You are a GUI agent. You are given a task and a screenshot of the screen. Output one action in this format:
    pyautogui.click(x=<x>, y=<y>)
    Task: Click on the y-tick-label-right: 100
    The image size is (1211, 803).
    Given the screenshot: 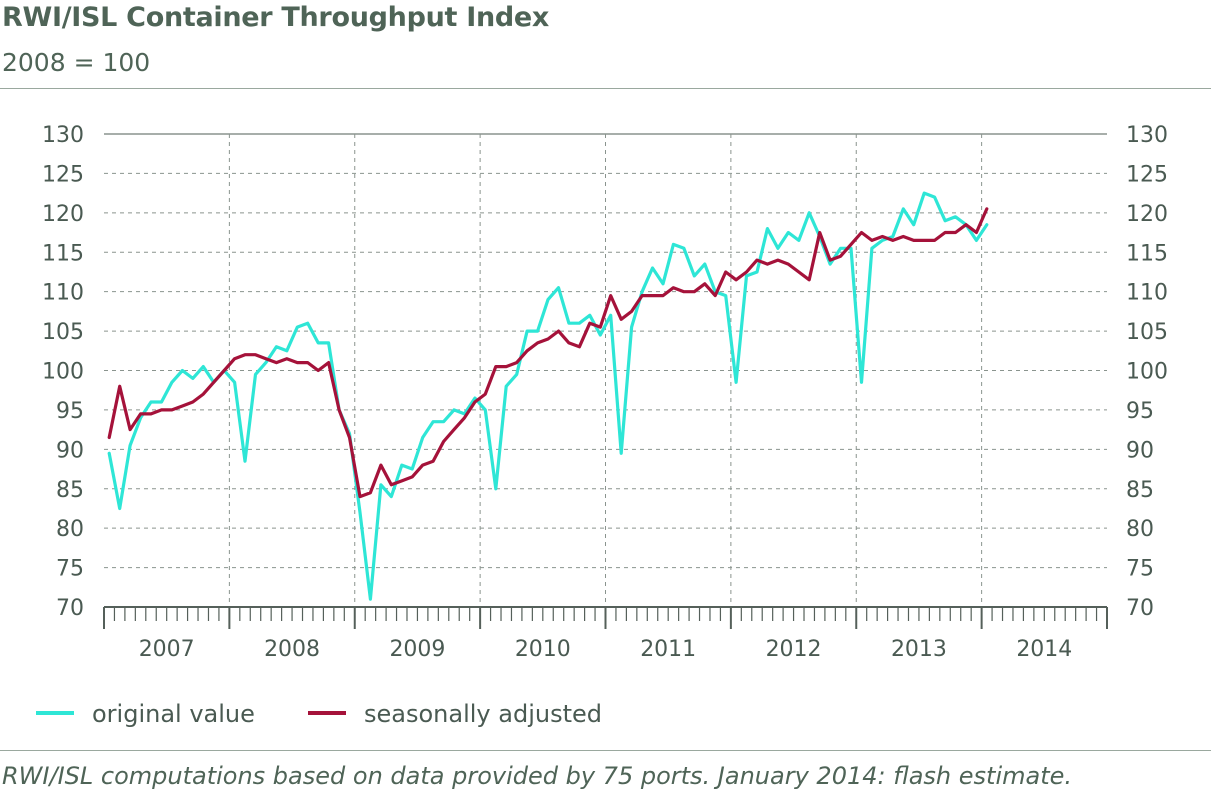 What is the action you would take?
    pyautogui.click(x=1147, y=372)
    